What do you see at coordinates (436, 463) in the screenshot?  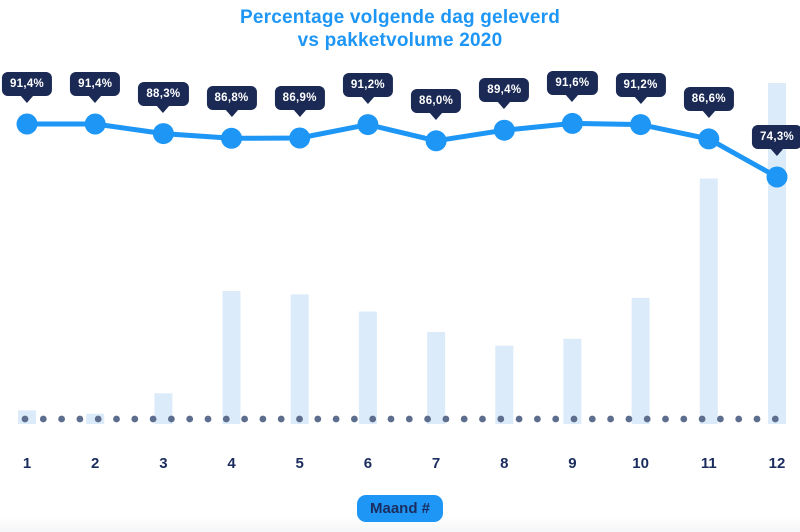 I see `x-axis-label: 7` at bounding box center [436, 463].